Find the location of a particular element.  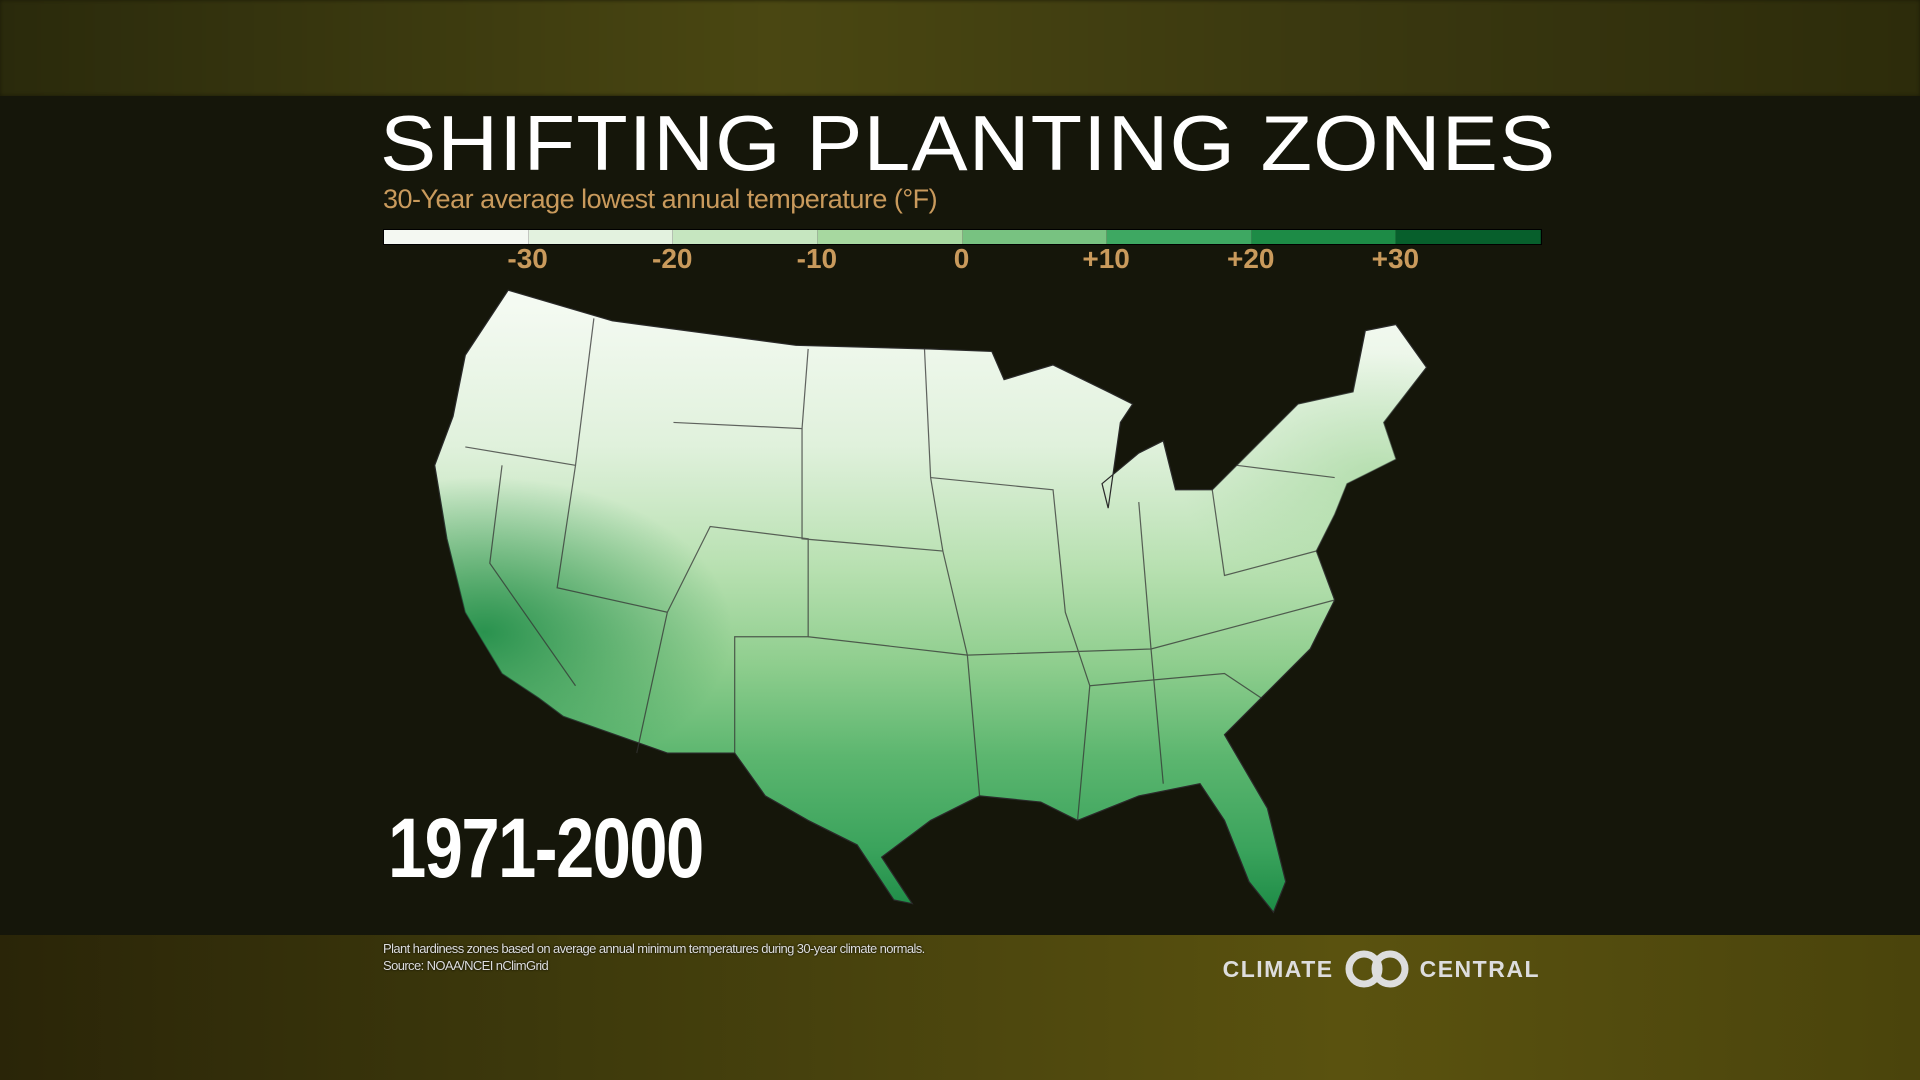

background-top-band is located at coordinates (960, 48).